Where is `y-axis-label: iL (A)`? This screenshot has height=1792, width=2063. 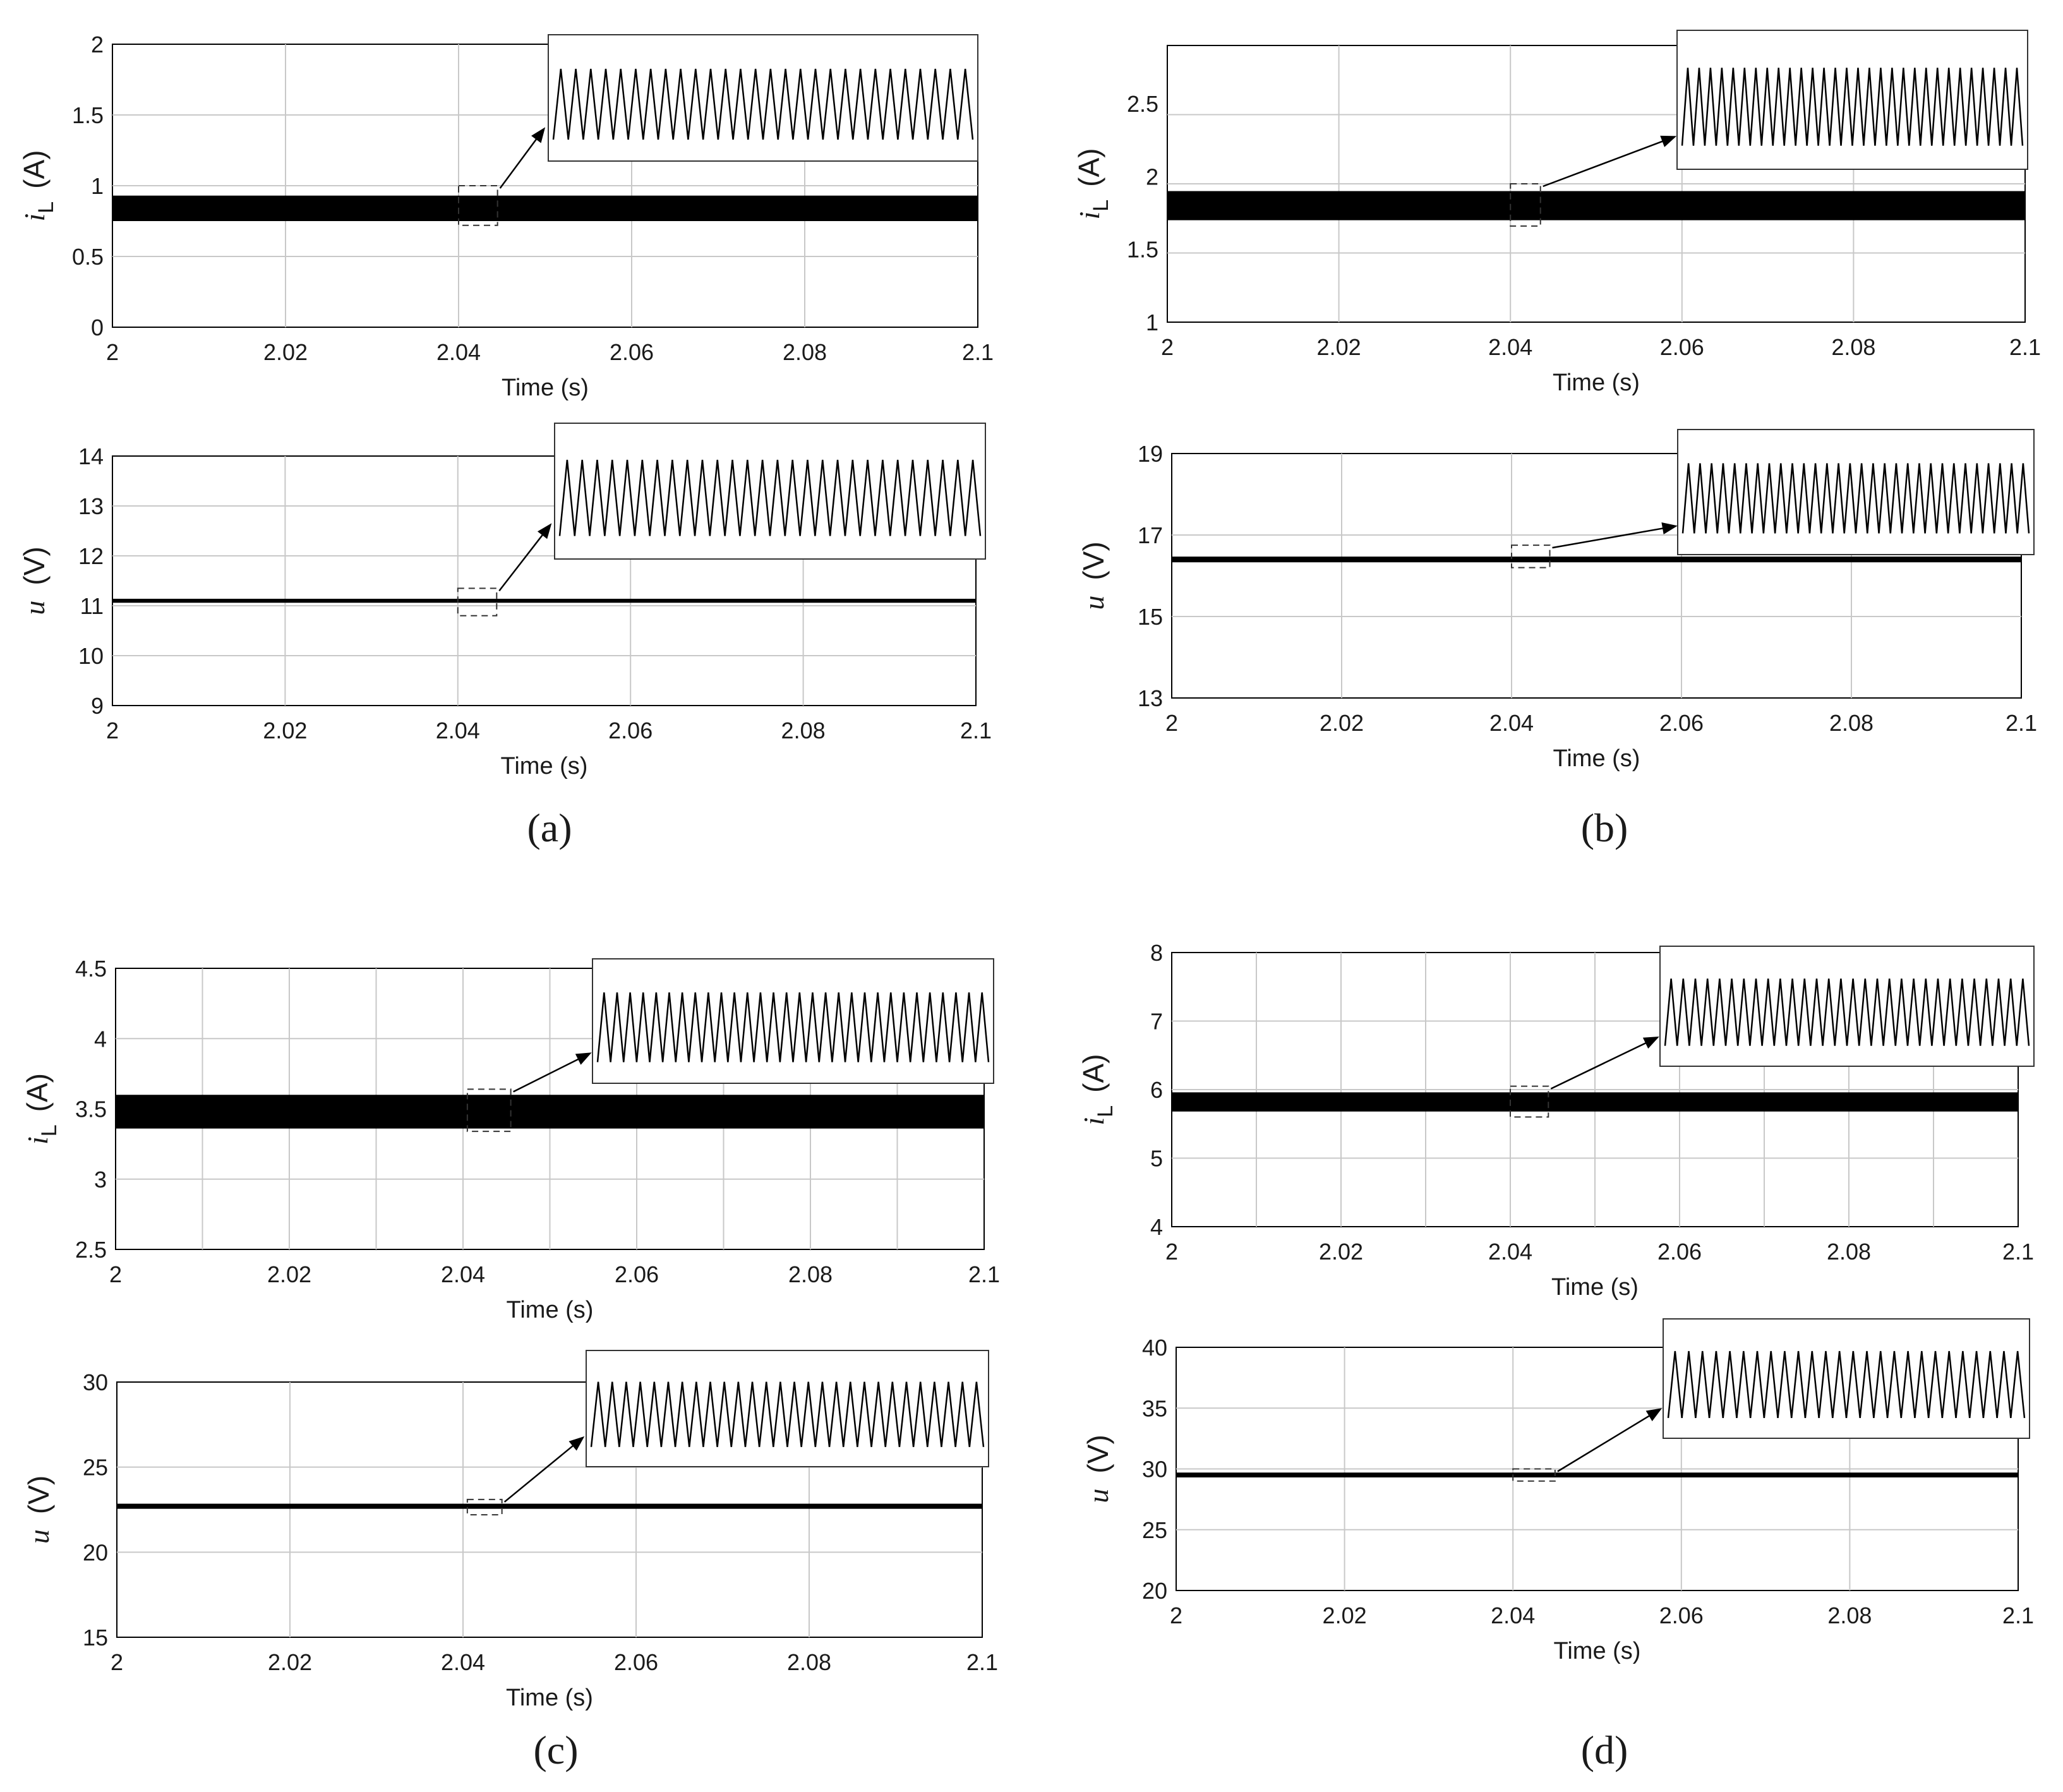 y-axis-label: iL (A) is located at coordinates (38, 185).